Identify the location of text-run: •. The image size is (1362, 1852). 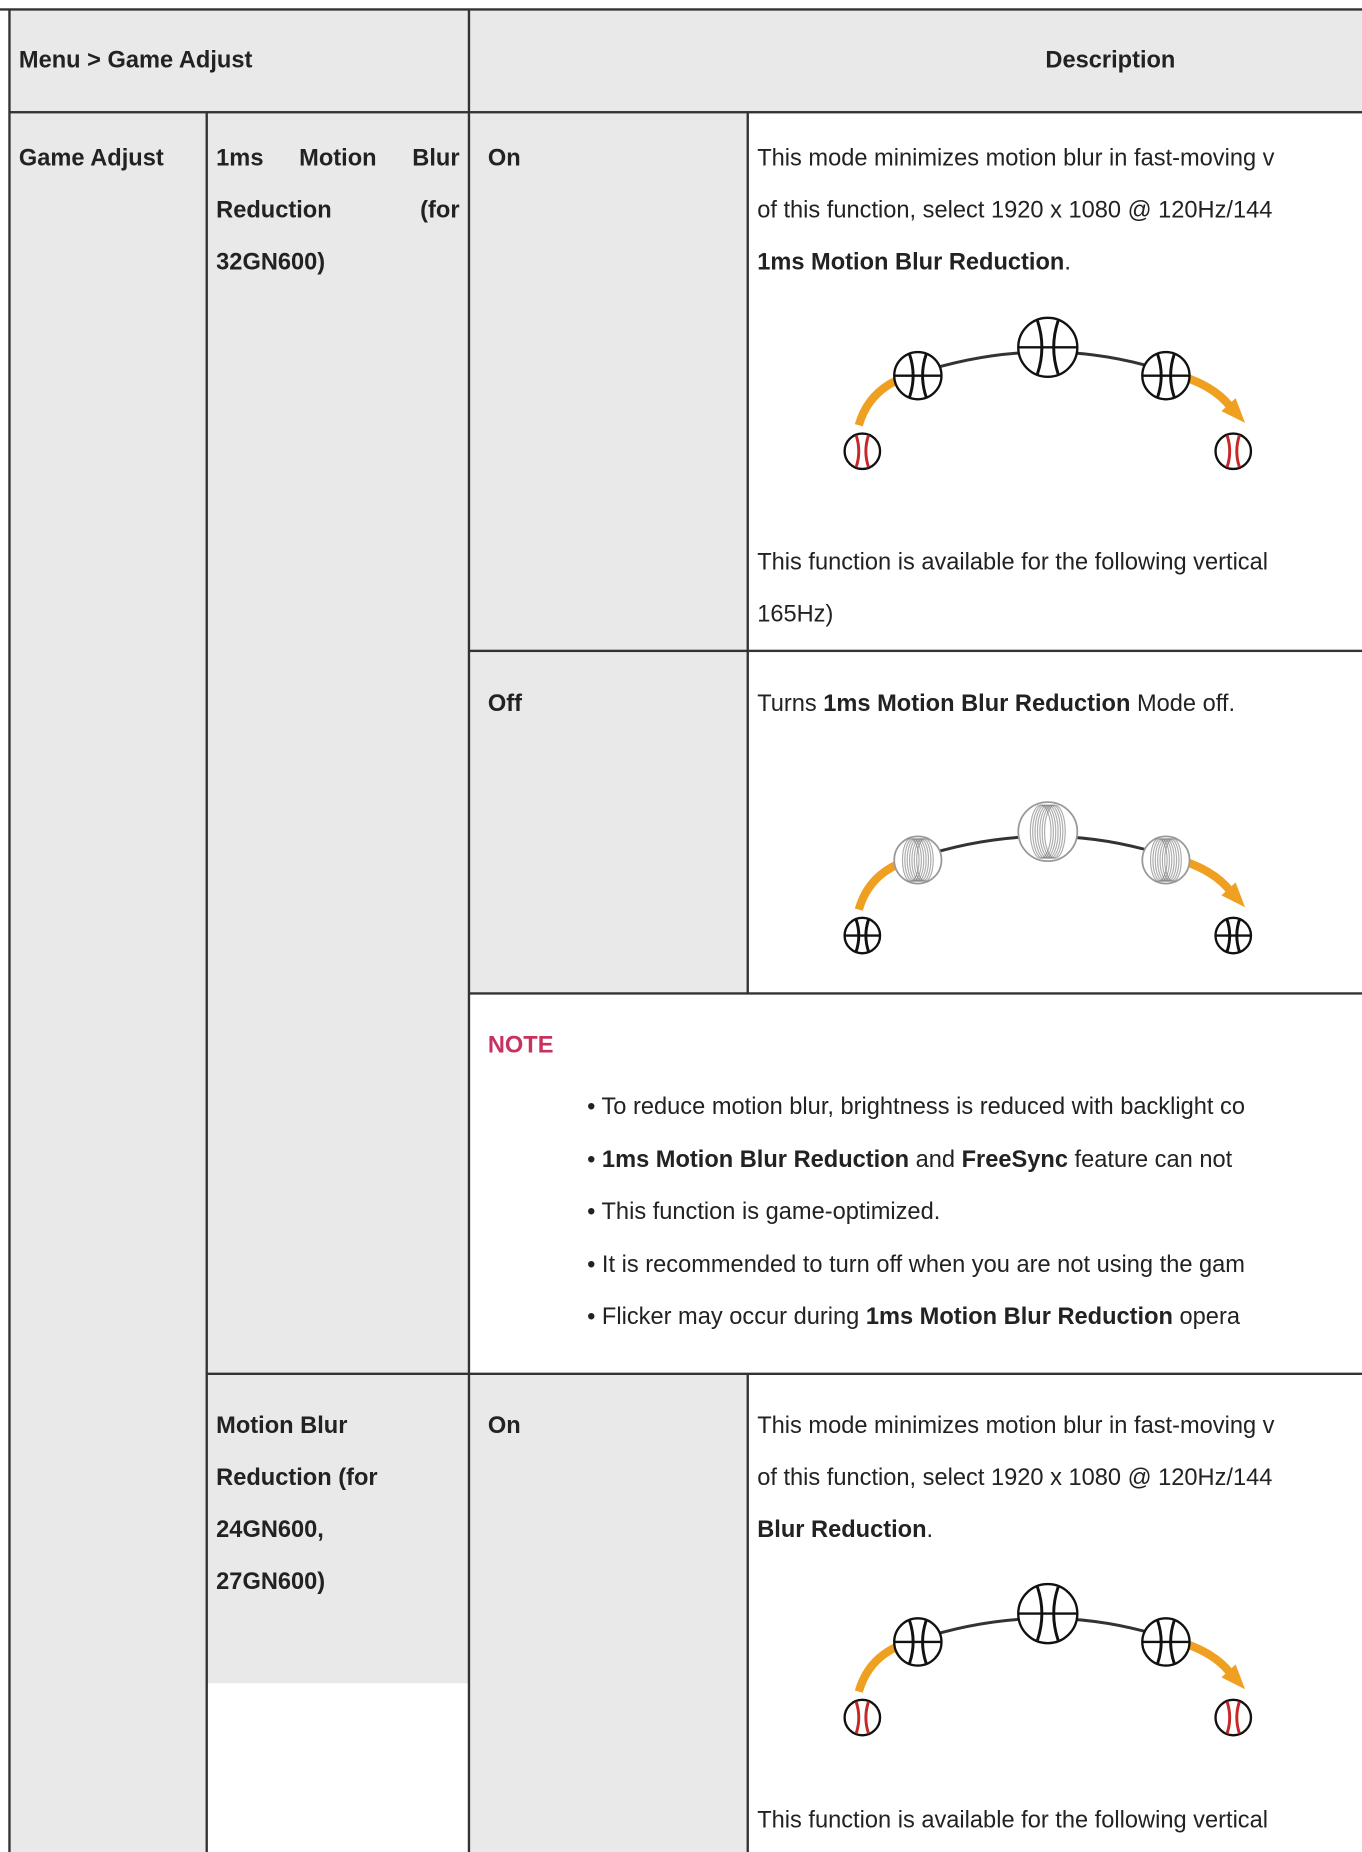
(594, 1159).